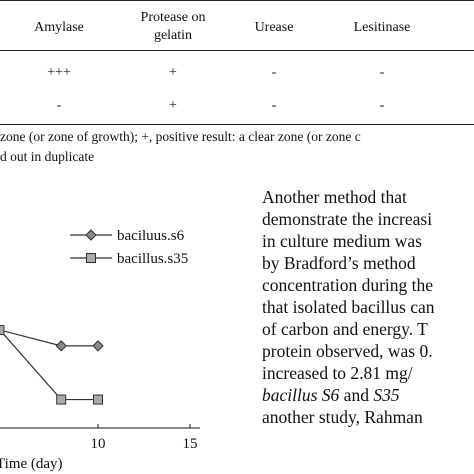 The width and height of the screenshot is (474, 474). I want to click on body-italic-s35: S35, so click(386, 395).